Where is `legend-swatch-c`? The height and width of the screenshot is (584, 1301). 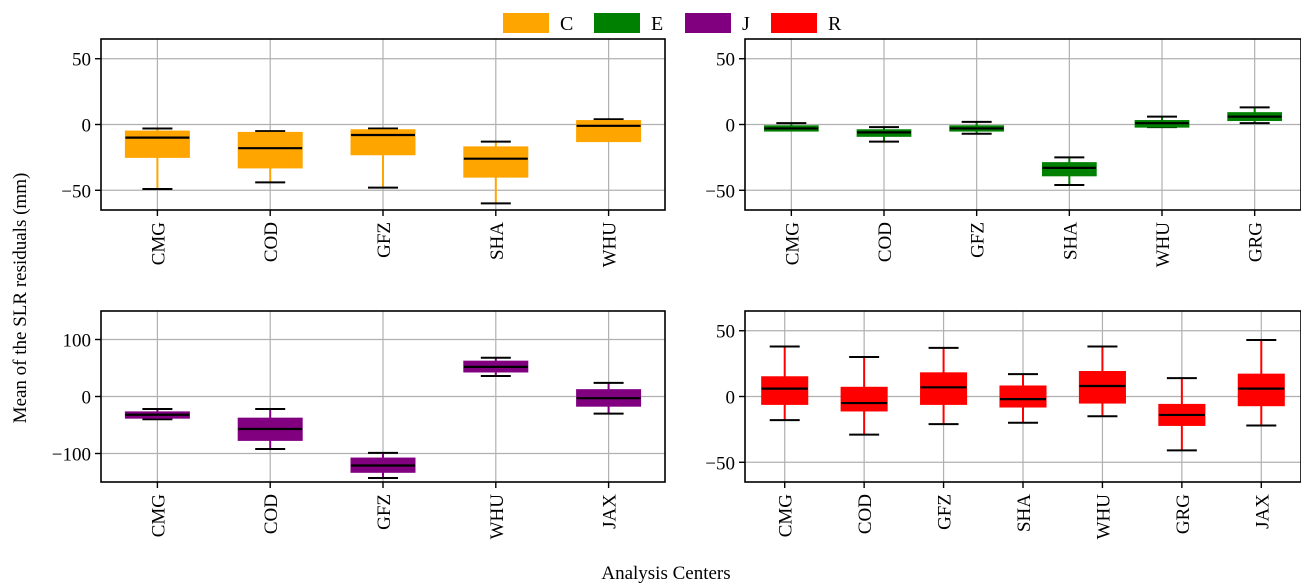 legend-swatch-c is located at coordinates (526, 23).